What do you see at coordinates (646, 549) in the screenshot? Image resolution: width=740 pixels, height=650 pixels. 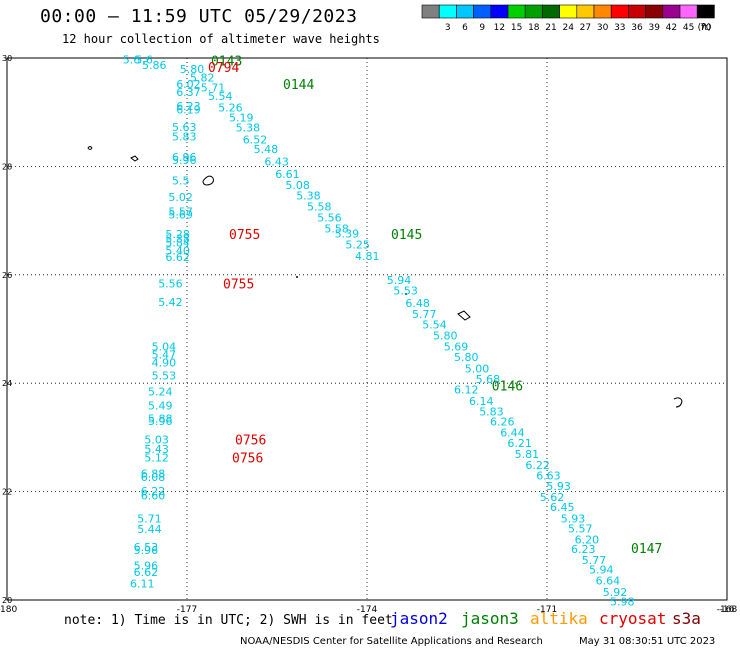 I see `track-time-label: 0147` at bounding box center [646, 549].